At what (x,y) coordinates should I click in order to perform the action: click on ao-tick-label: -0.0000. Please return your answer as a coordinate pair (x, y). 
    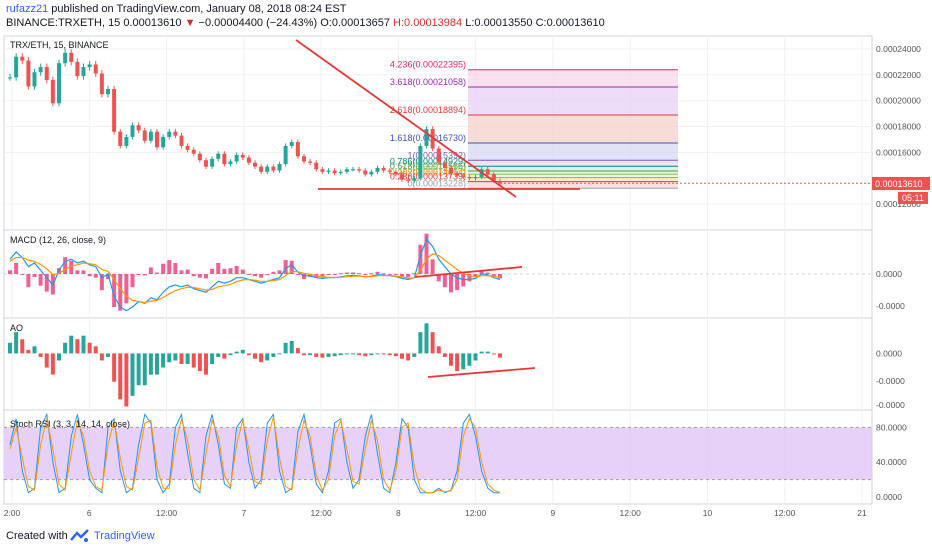
    Looking at the image, I should click on (890, 405).